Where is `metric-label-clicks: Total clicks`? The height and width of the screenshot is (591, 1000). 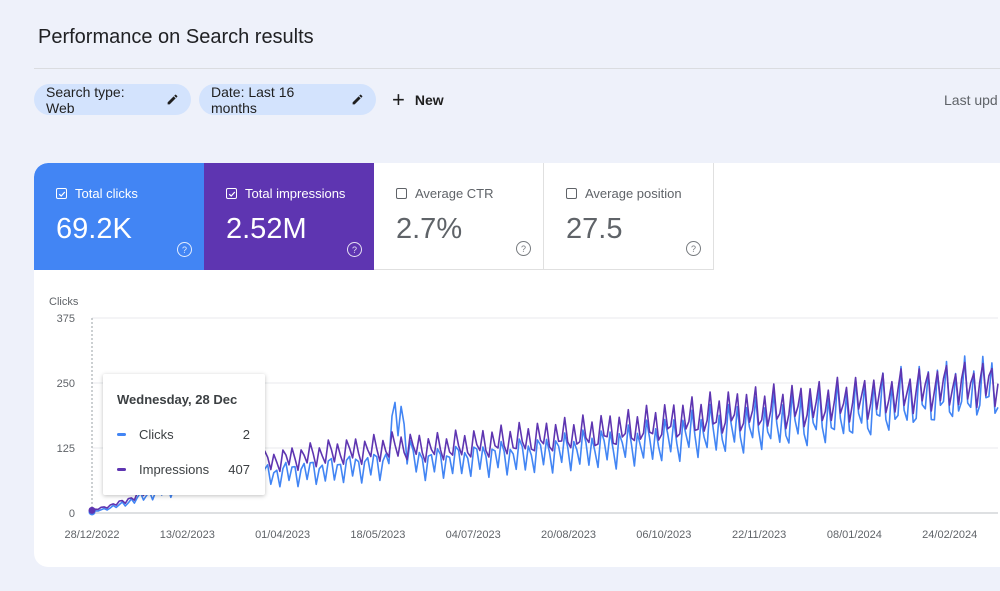
metric-label-clicks: Total clicks is located at coordinates (106, 193).